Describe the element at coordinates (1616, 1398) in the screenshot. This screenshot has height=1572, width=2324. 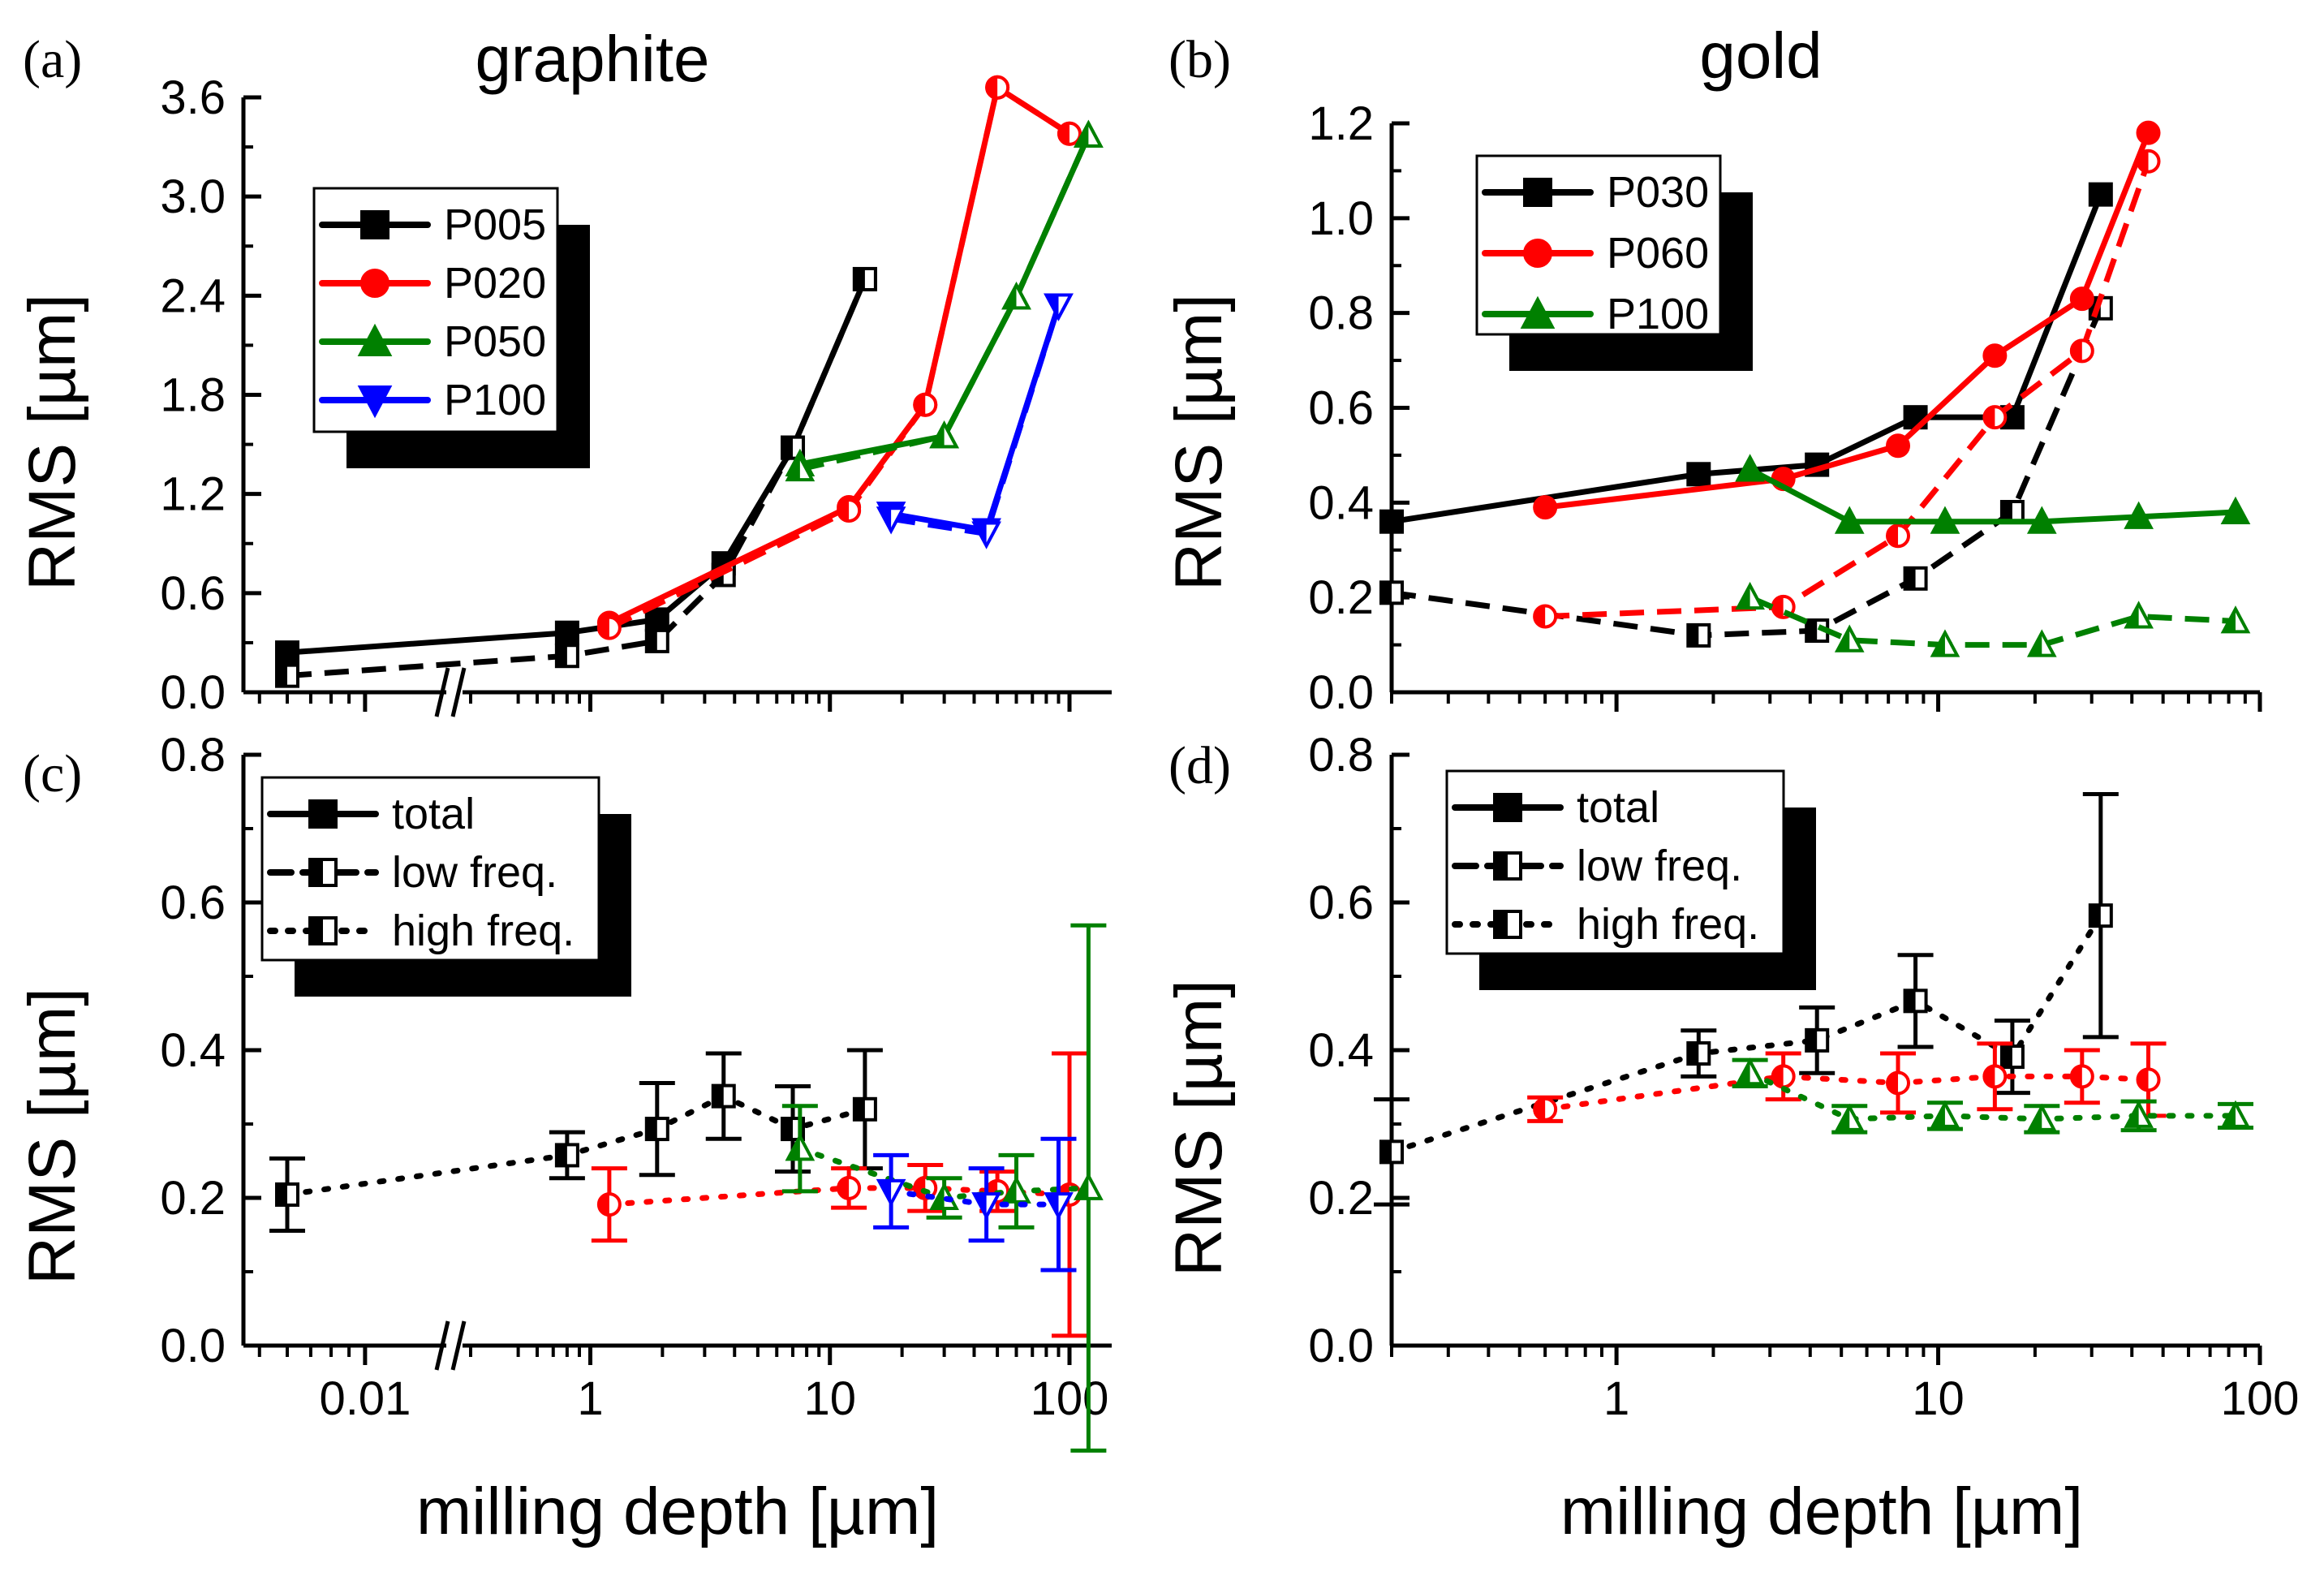
I see `x-tick-label-d: 1` at that location.